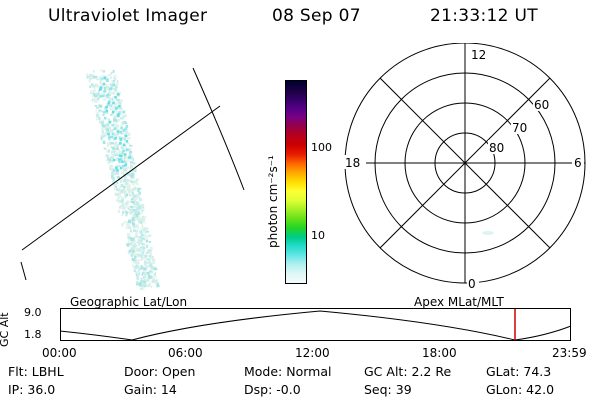 The height and width of the screenshot is (400, 600). What do you see at coordinates (123, 179) in the screenshot?
I see `auroral-emission` at bounding box center [123, 179].